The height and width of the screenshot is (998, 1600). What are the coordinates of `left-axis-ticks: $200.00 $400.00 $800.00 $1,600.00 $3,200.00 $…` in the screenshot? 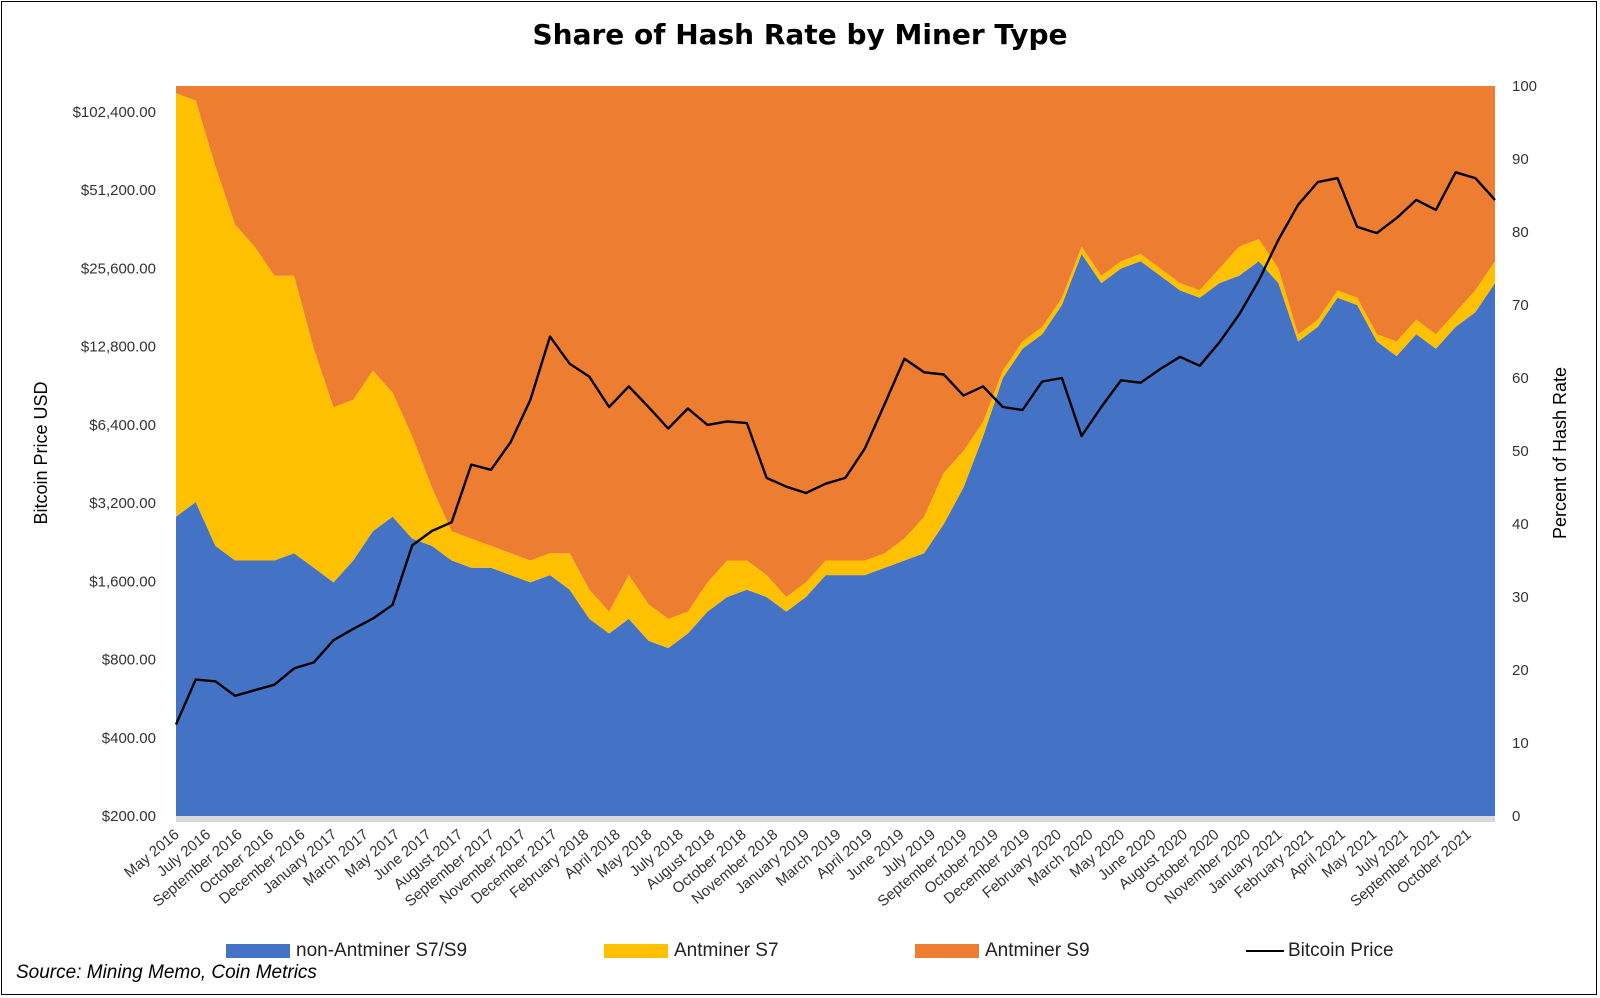 It's located at (114, 464).